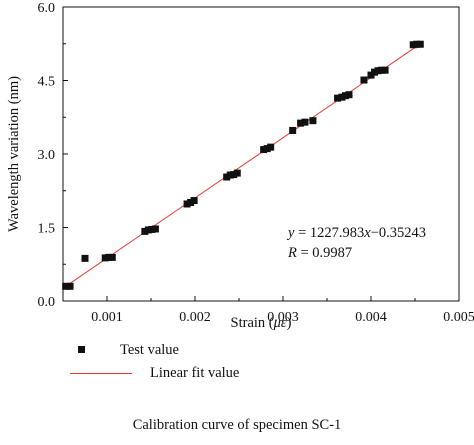 This screenshot has height=445, width=474. What do you see at coordinates (110, 373) in the screenshot?
I see `line-marker-icon` at bounding box center [110, 373].